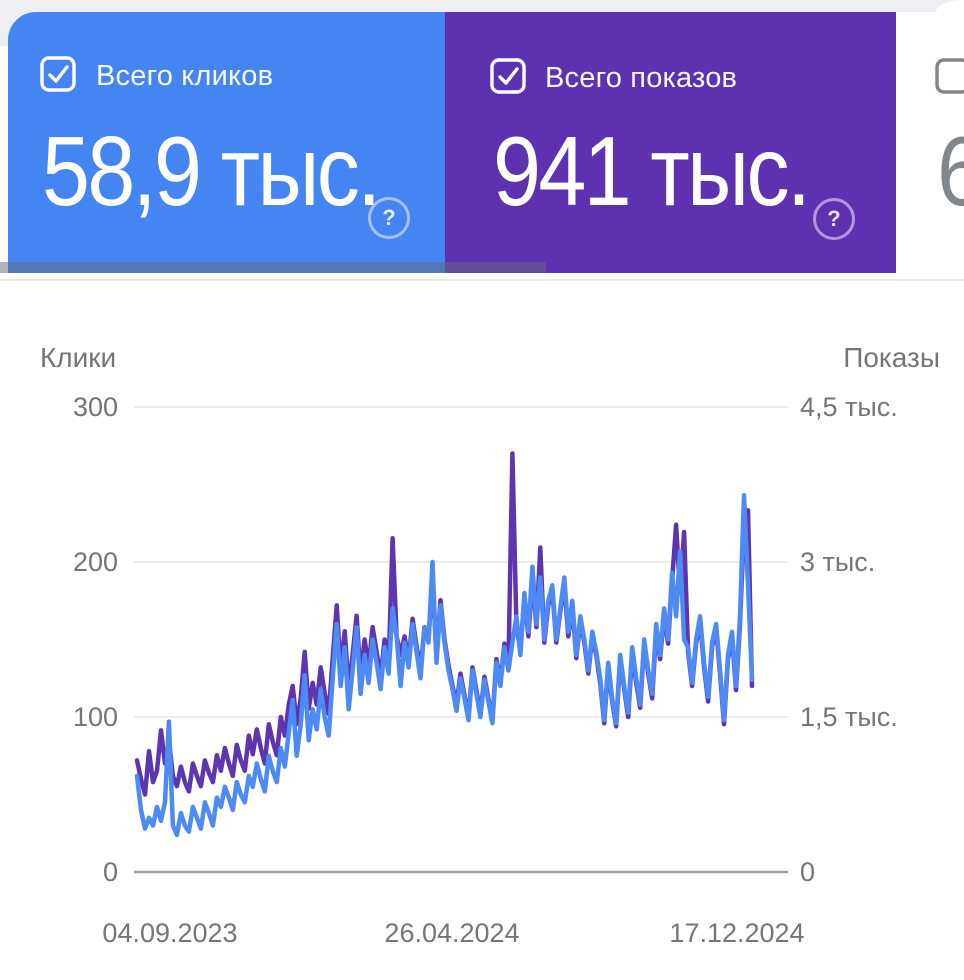 Image resolution: width=964 pixels, height=980 pixels. I want to click on right-ytick-4-5k: 4,5 тыс., so click(849, 407).